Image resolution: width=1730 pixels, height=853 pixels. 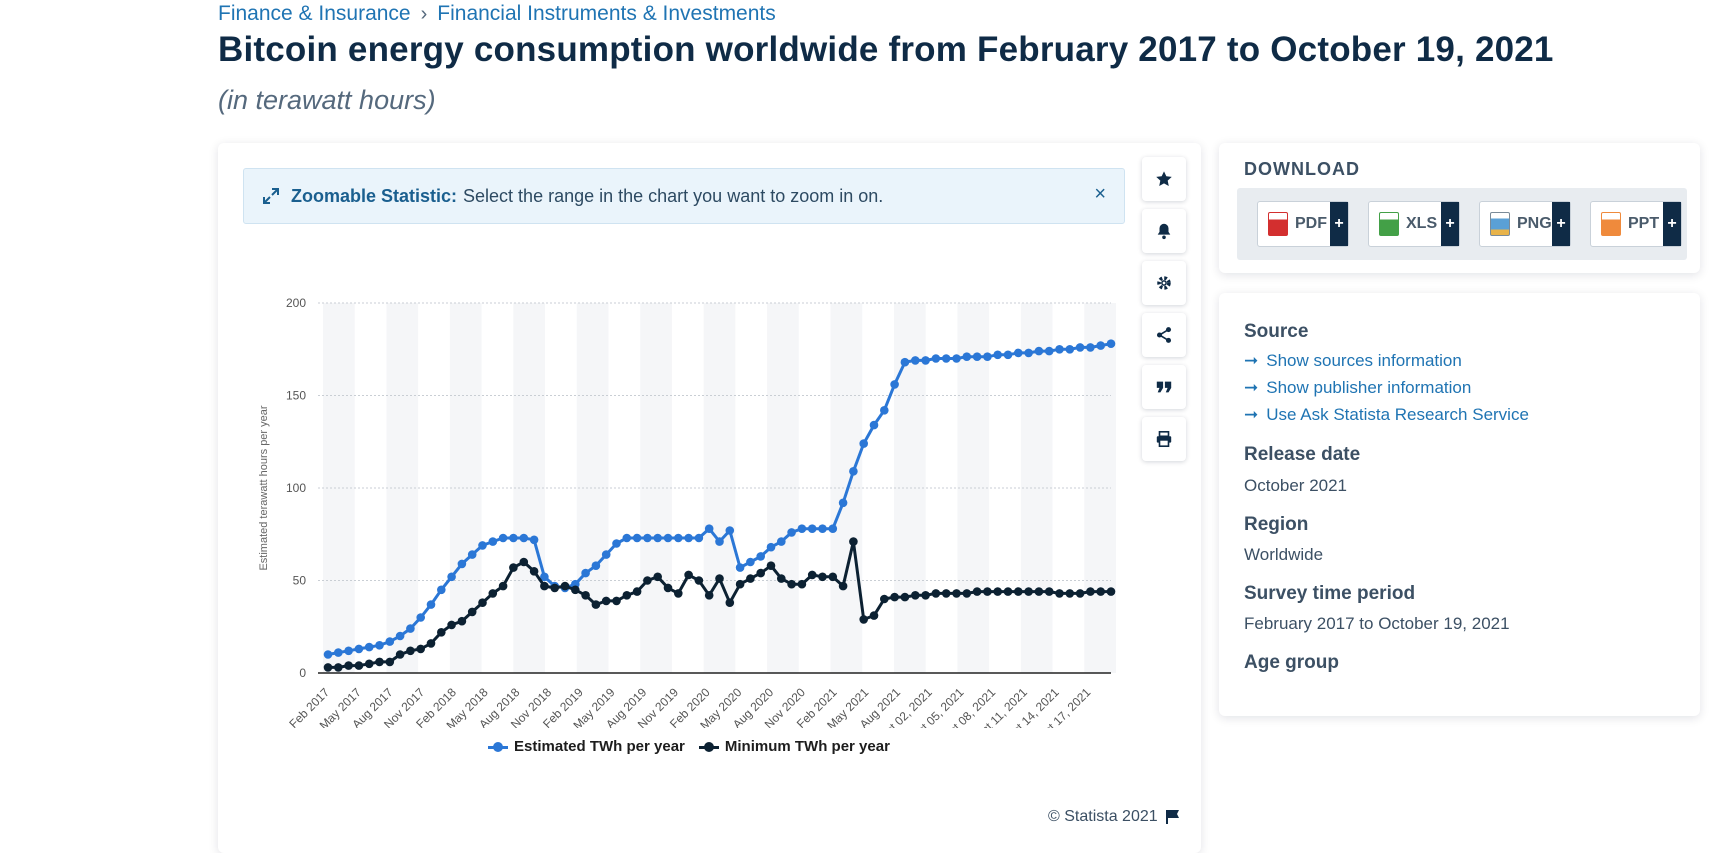 I want to click on bell-icon, so click(x=1164, y=231).